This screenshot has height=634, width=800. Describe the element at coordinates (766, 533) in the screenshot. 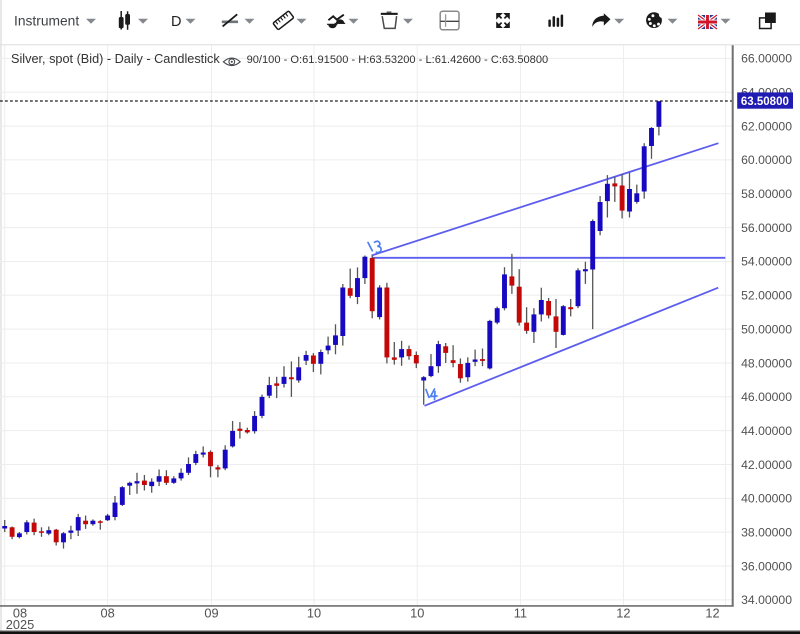

I see `svg-text: 38.00000` at that location.